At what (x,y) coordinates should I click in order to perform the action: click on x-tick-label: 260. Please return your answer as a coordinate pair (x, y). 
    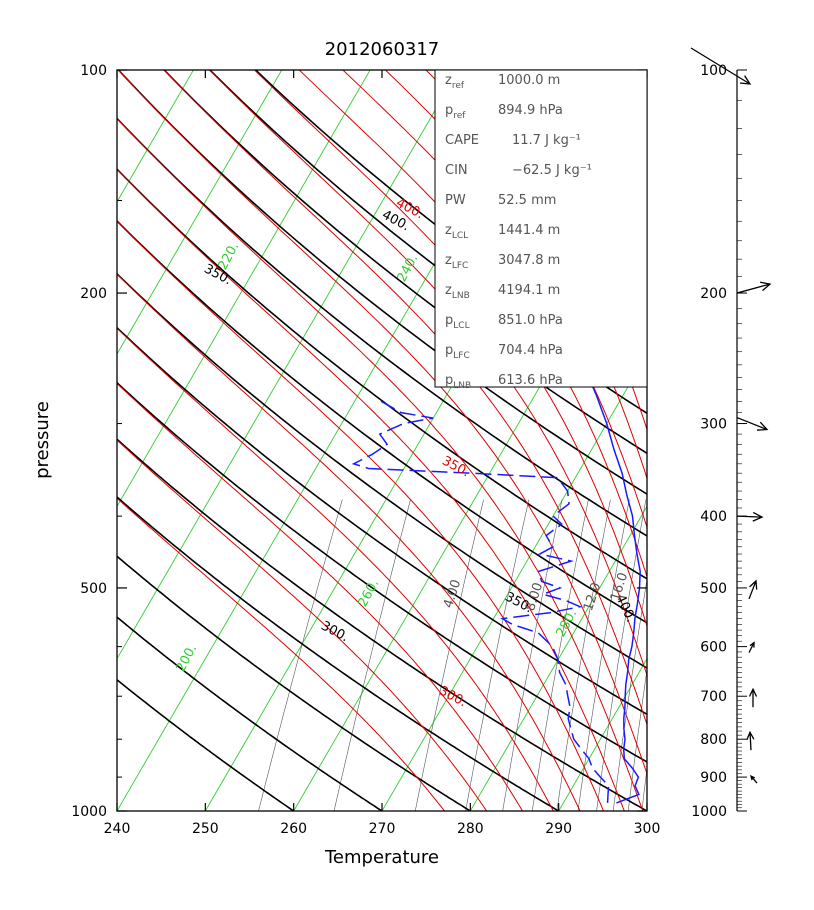
    Looking at the image, I should click on (293, 829).